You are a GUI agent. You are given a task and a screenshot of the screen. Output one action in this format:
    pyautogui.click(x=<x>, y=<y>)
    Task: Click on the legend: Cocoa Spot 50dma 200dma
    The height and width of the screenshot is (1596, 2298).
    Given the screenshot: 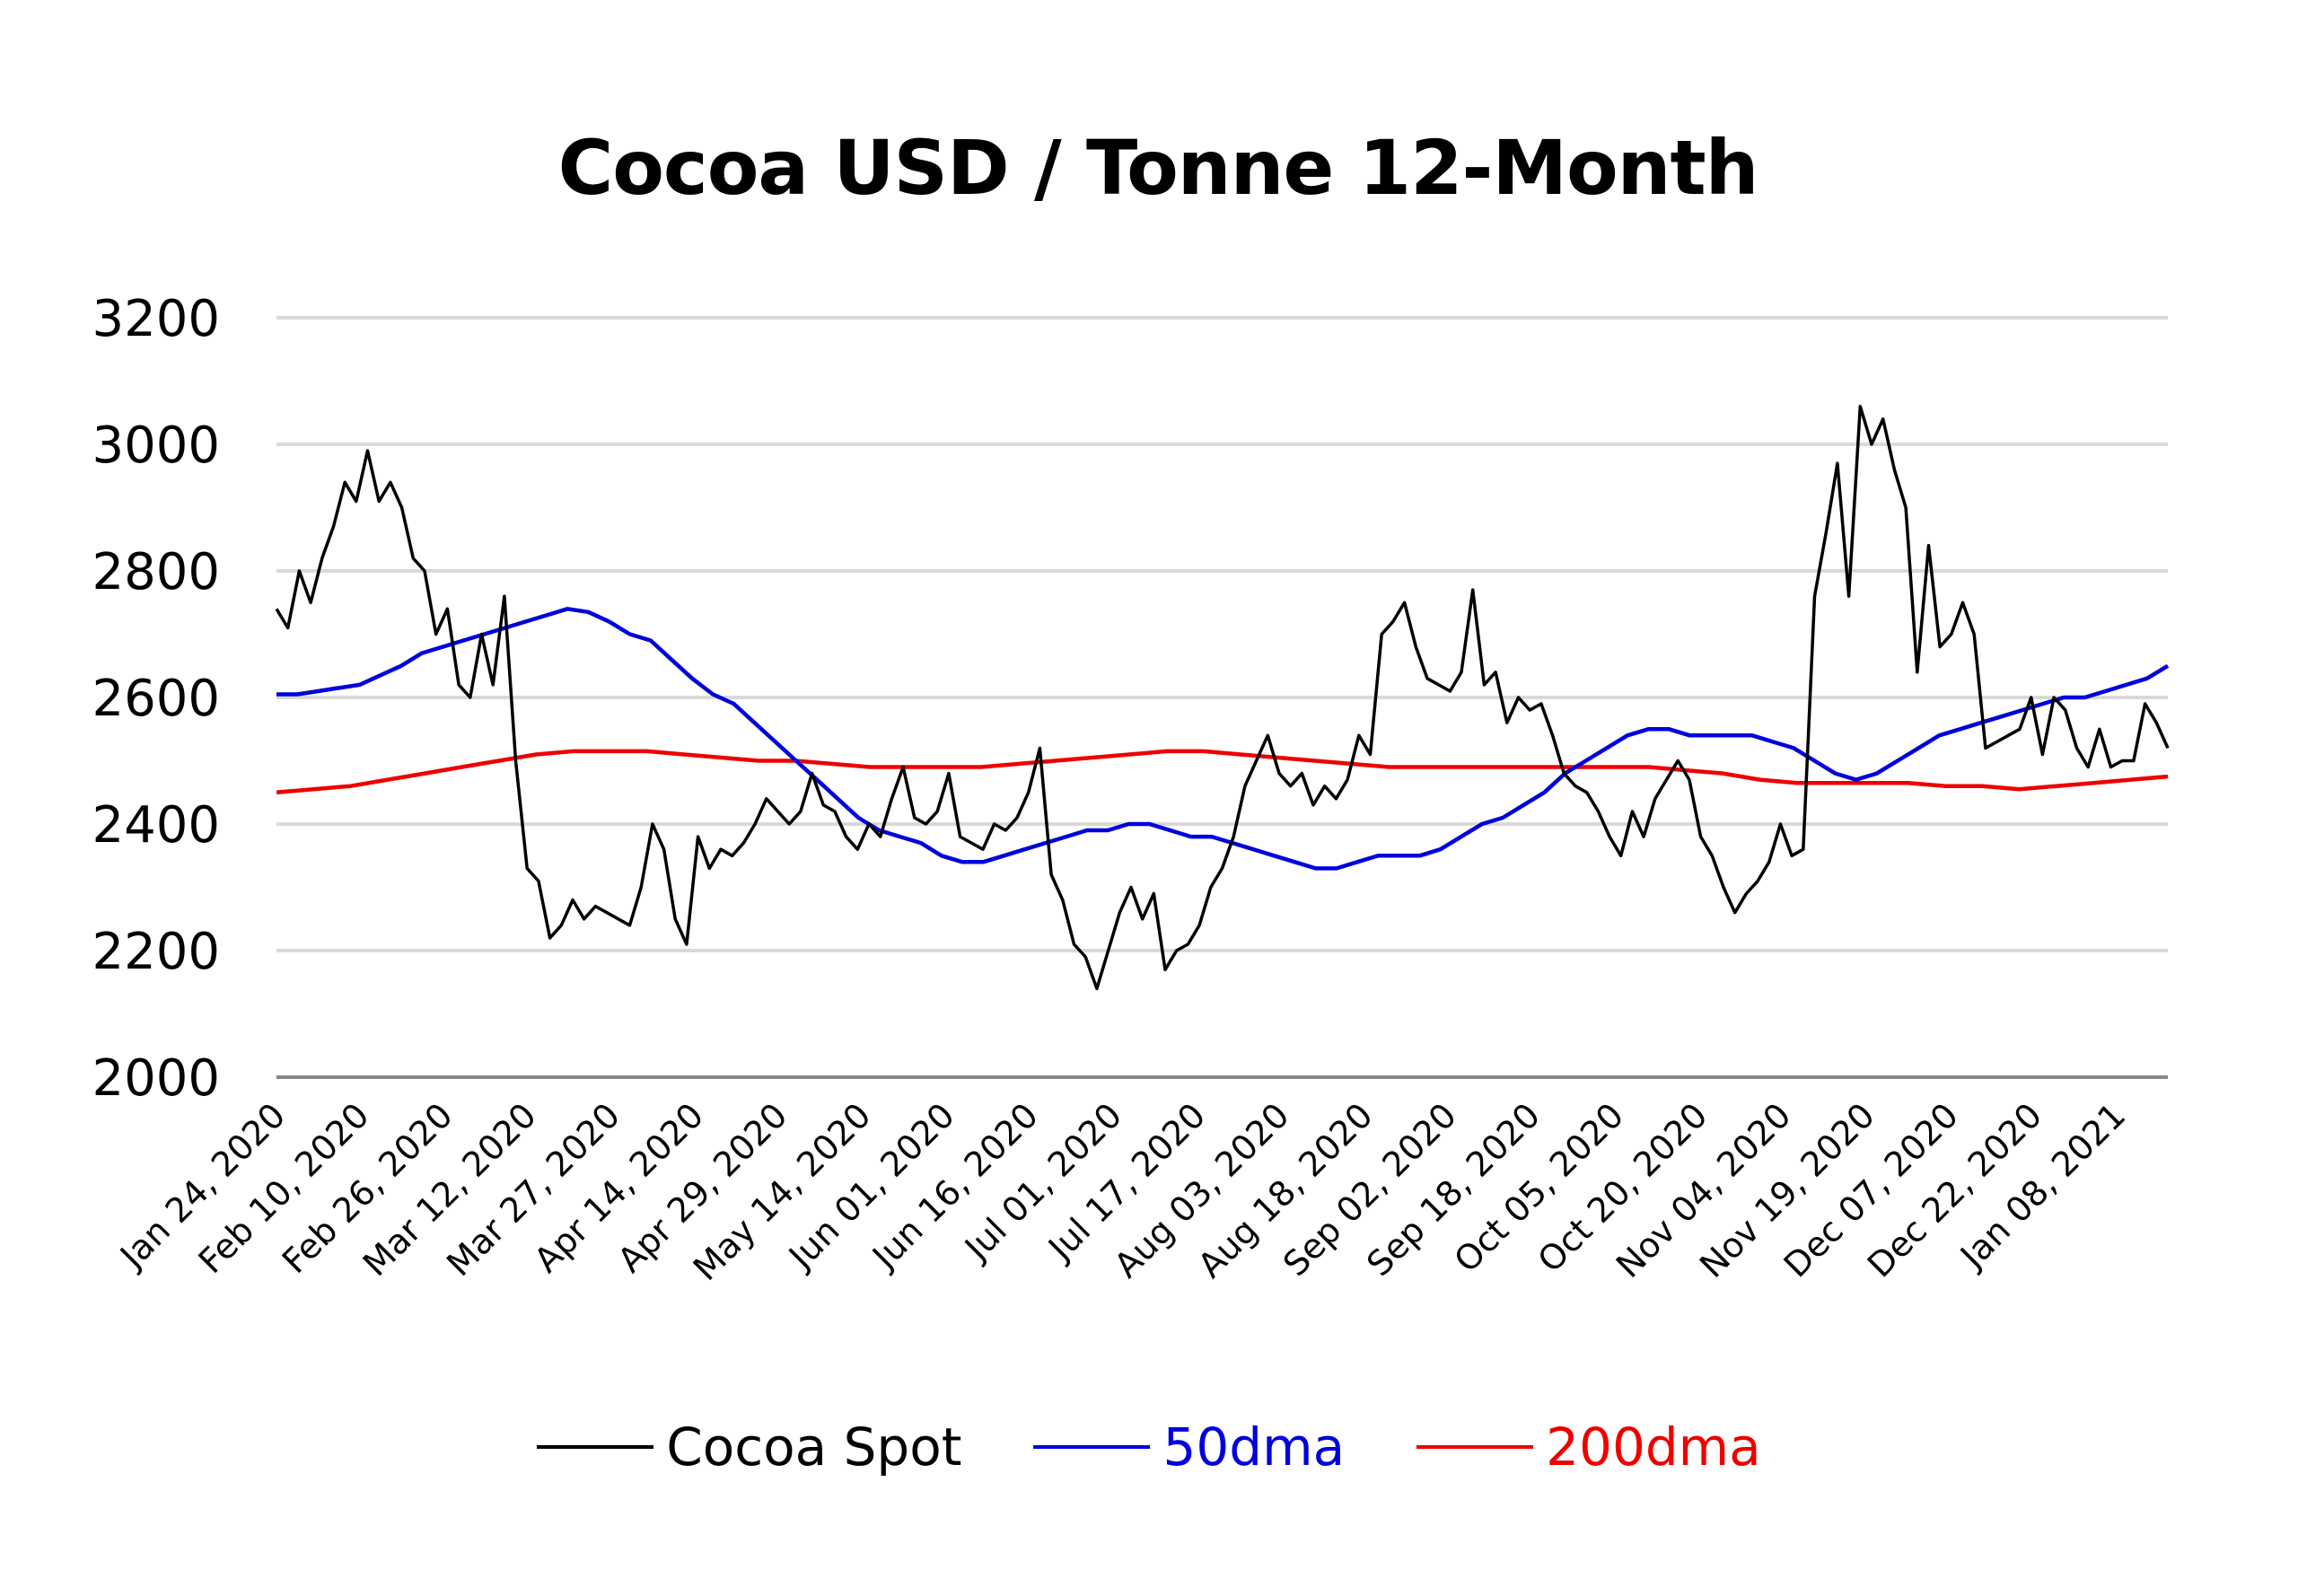 What is the action you would take?
    pyautogui.click(x=1149, y=1447)
    